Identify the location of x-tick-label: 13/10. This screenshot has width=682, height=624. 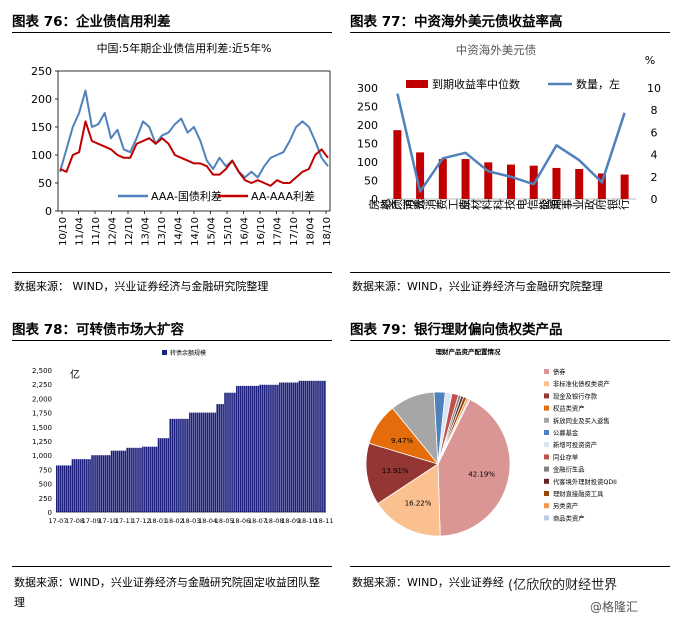
(162, 231).